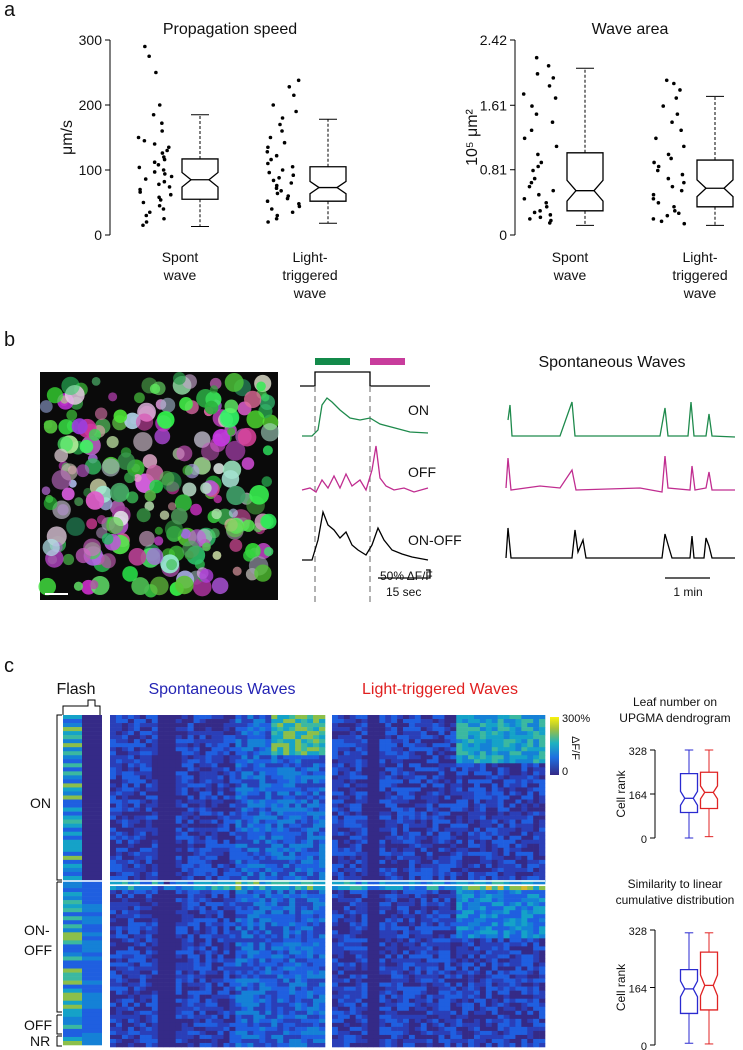 The image size is (743, 1050). What do you see at coordinates (406, 576) in the screenshot?
I see `scale-label: 50% ΔF/F` at bounding box center [406, 576].